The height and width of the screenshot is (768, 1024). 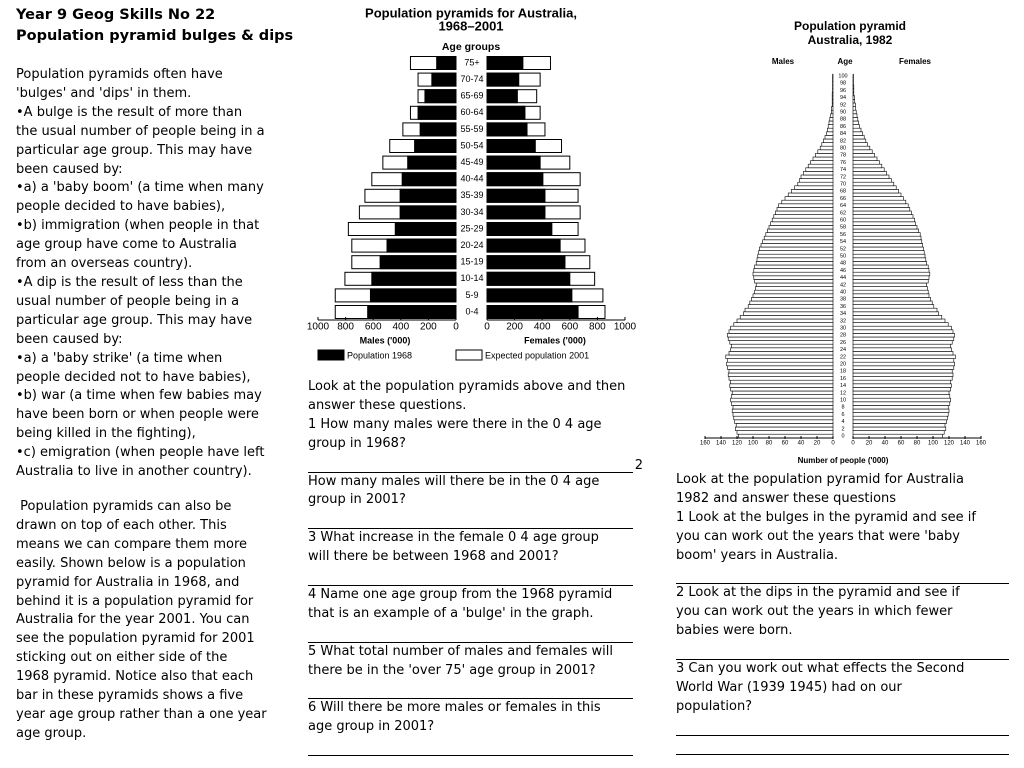 What do you see at coordinates (949, 444) in the screenshot?
I see `x-tick-label: 120` at bounding box center [949, 444].